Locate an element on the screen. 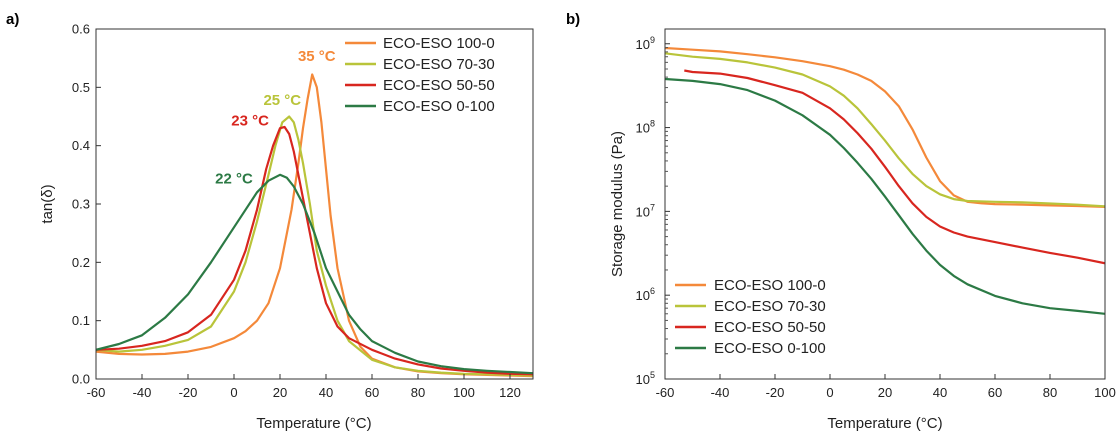 The image size is (1119, 437). panel-b-x-tick-label: -60 is located at coordinates (665, 392).